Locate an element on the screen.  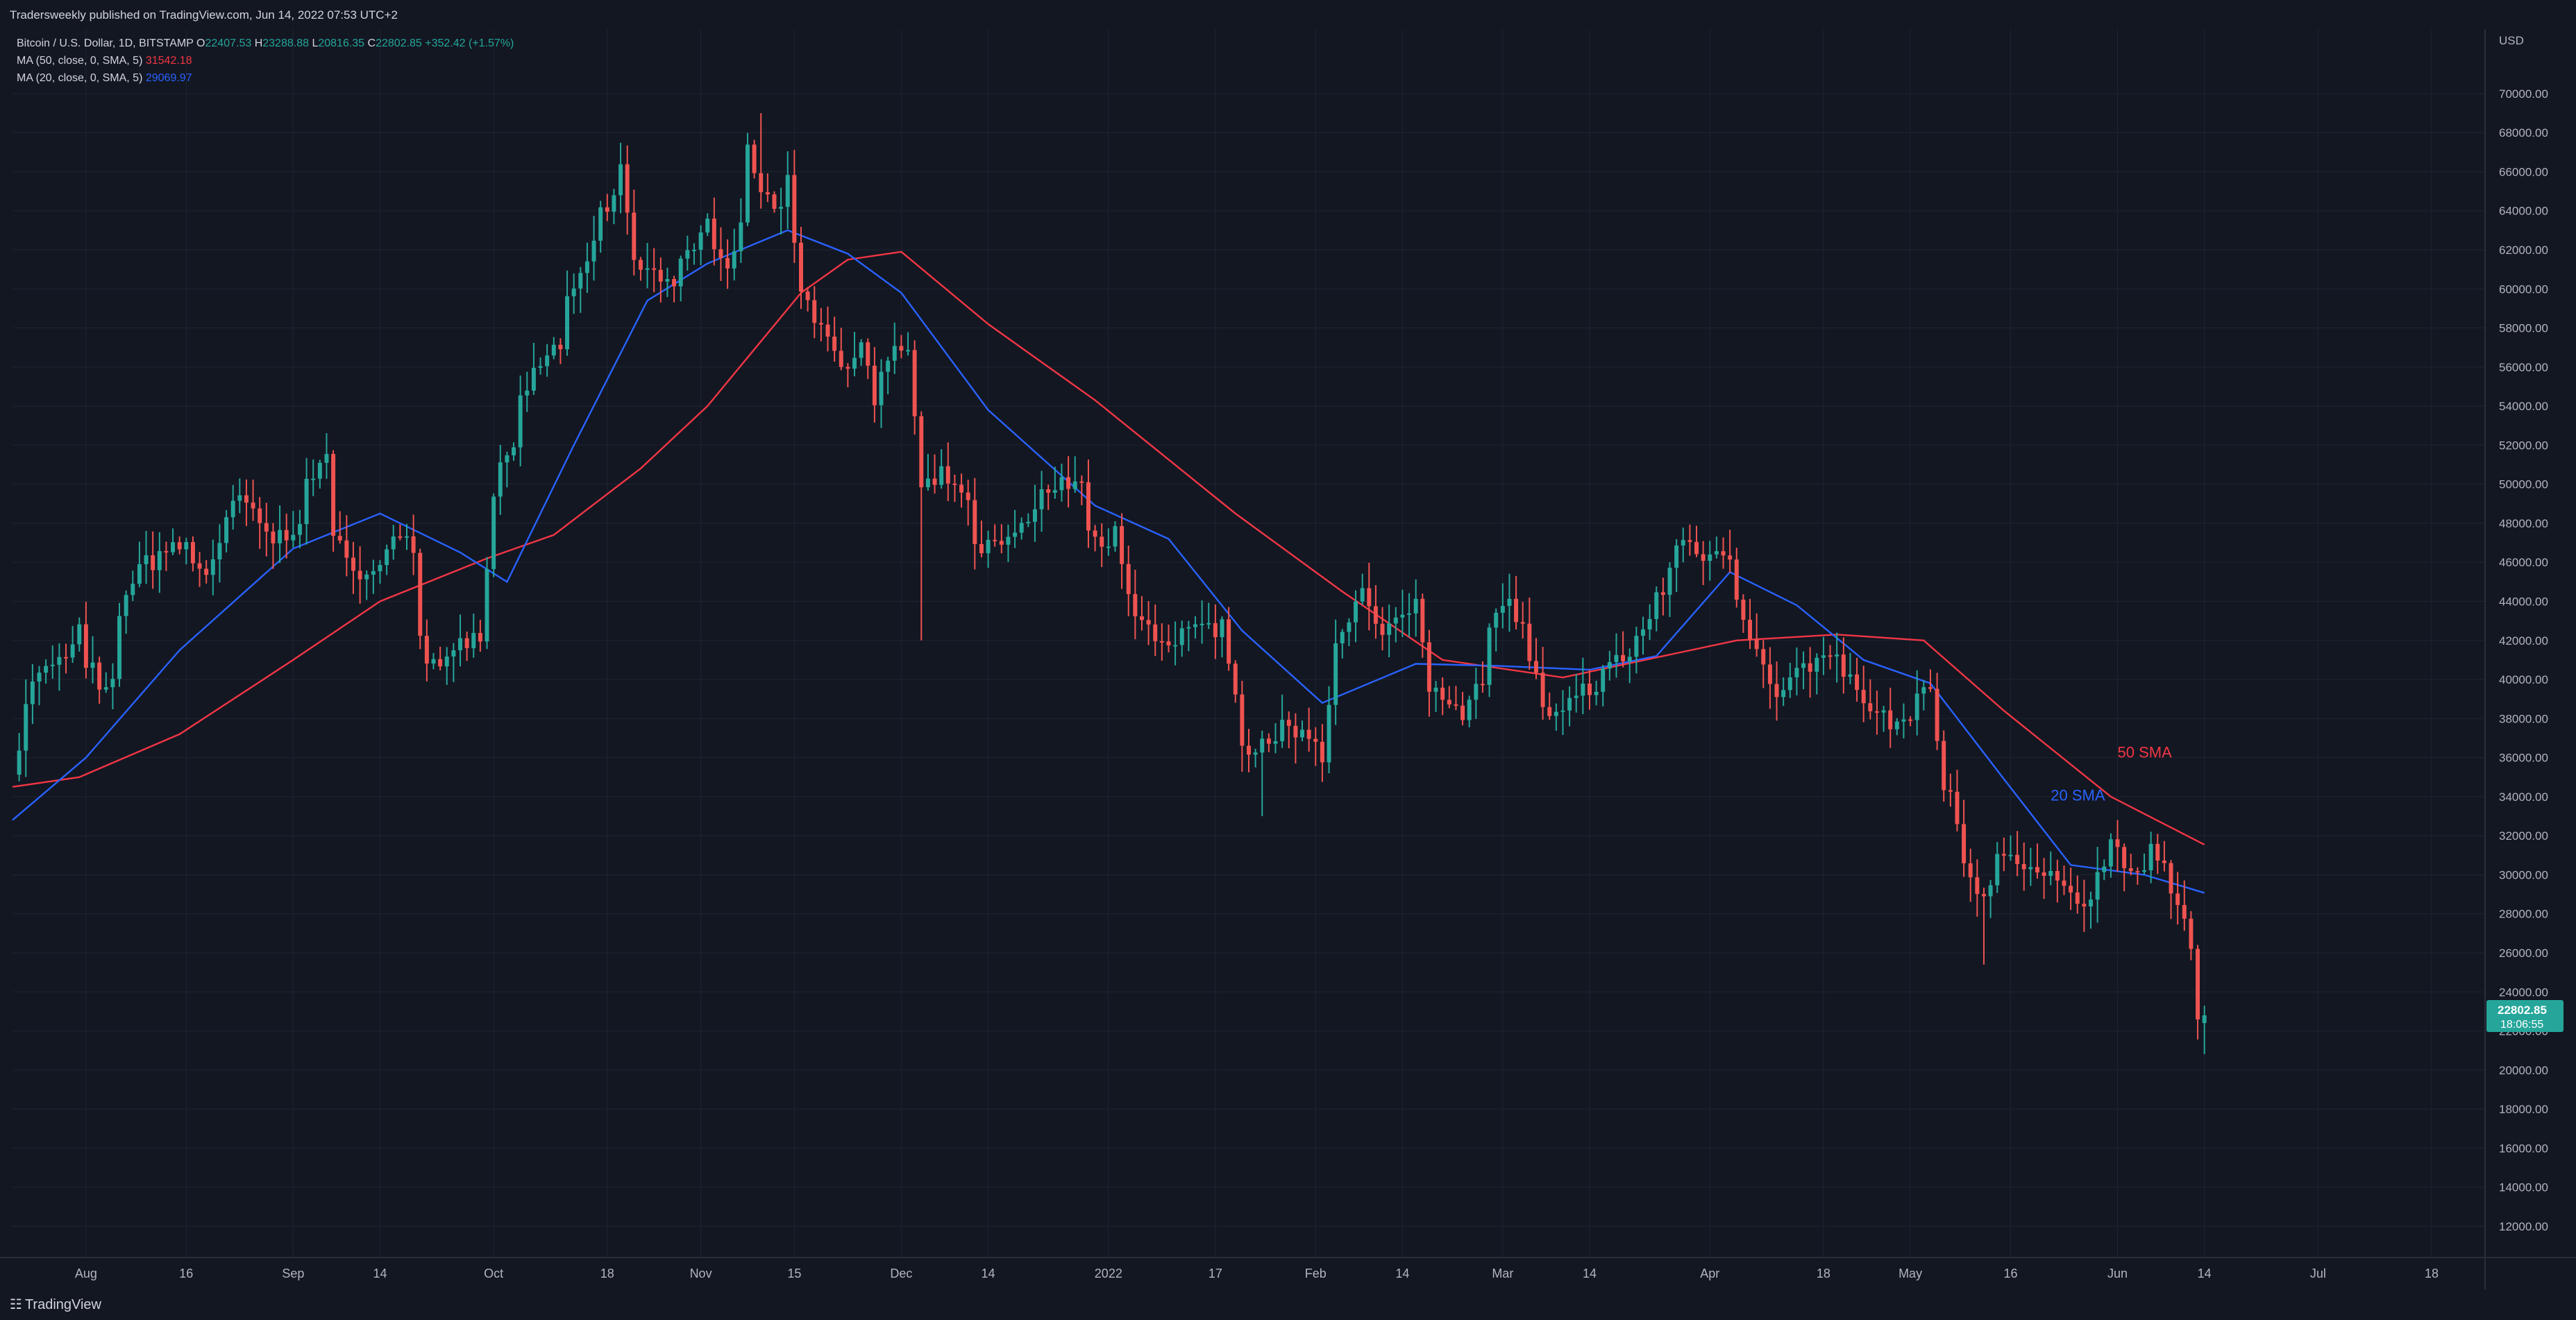
legend-open-label: O is located at coordinates (200, 43).